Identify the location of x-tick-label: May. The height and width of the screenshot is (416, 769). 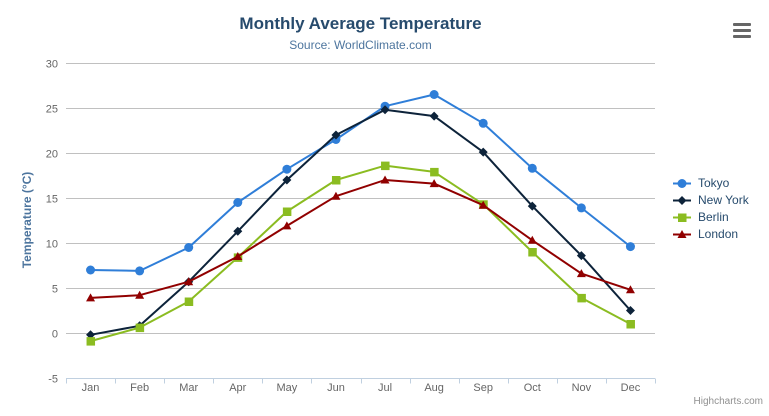
(286, 388).